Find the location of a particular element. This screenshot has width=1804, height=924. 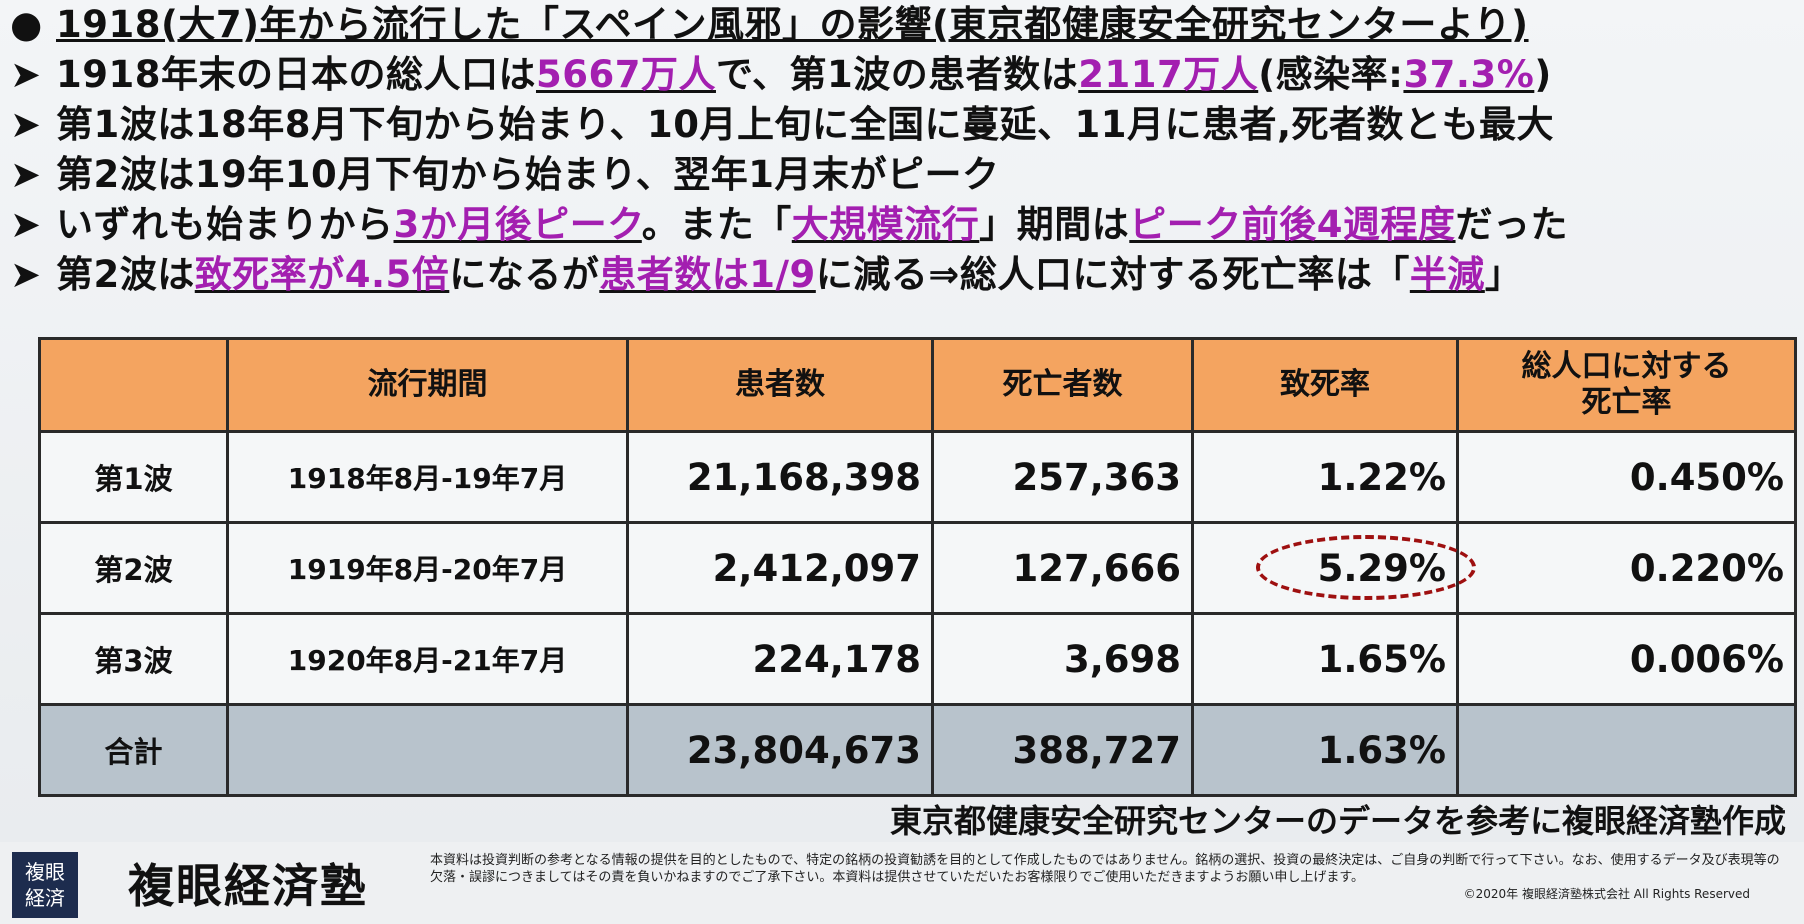

cell-period: 1919年8月-20年7月 is located at coordinates (427, 568).